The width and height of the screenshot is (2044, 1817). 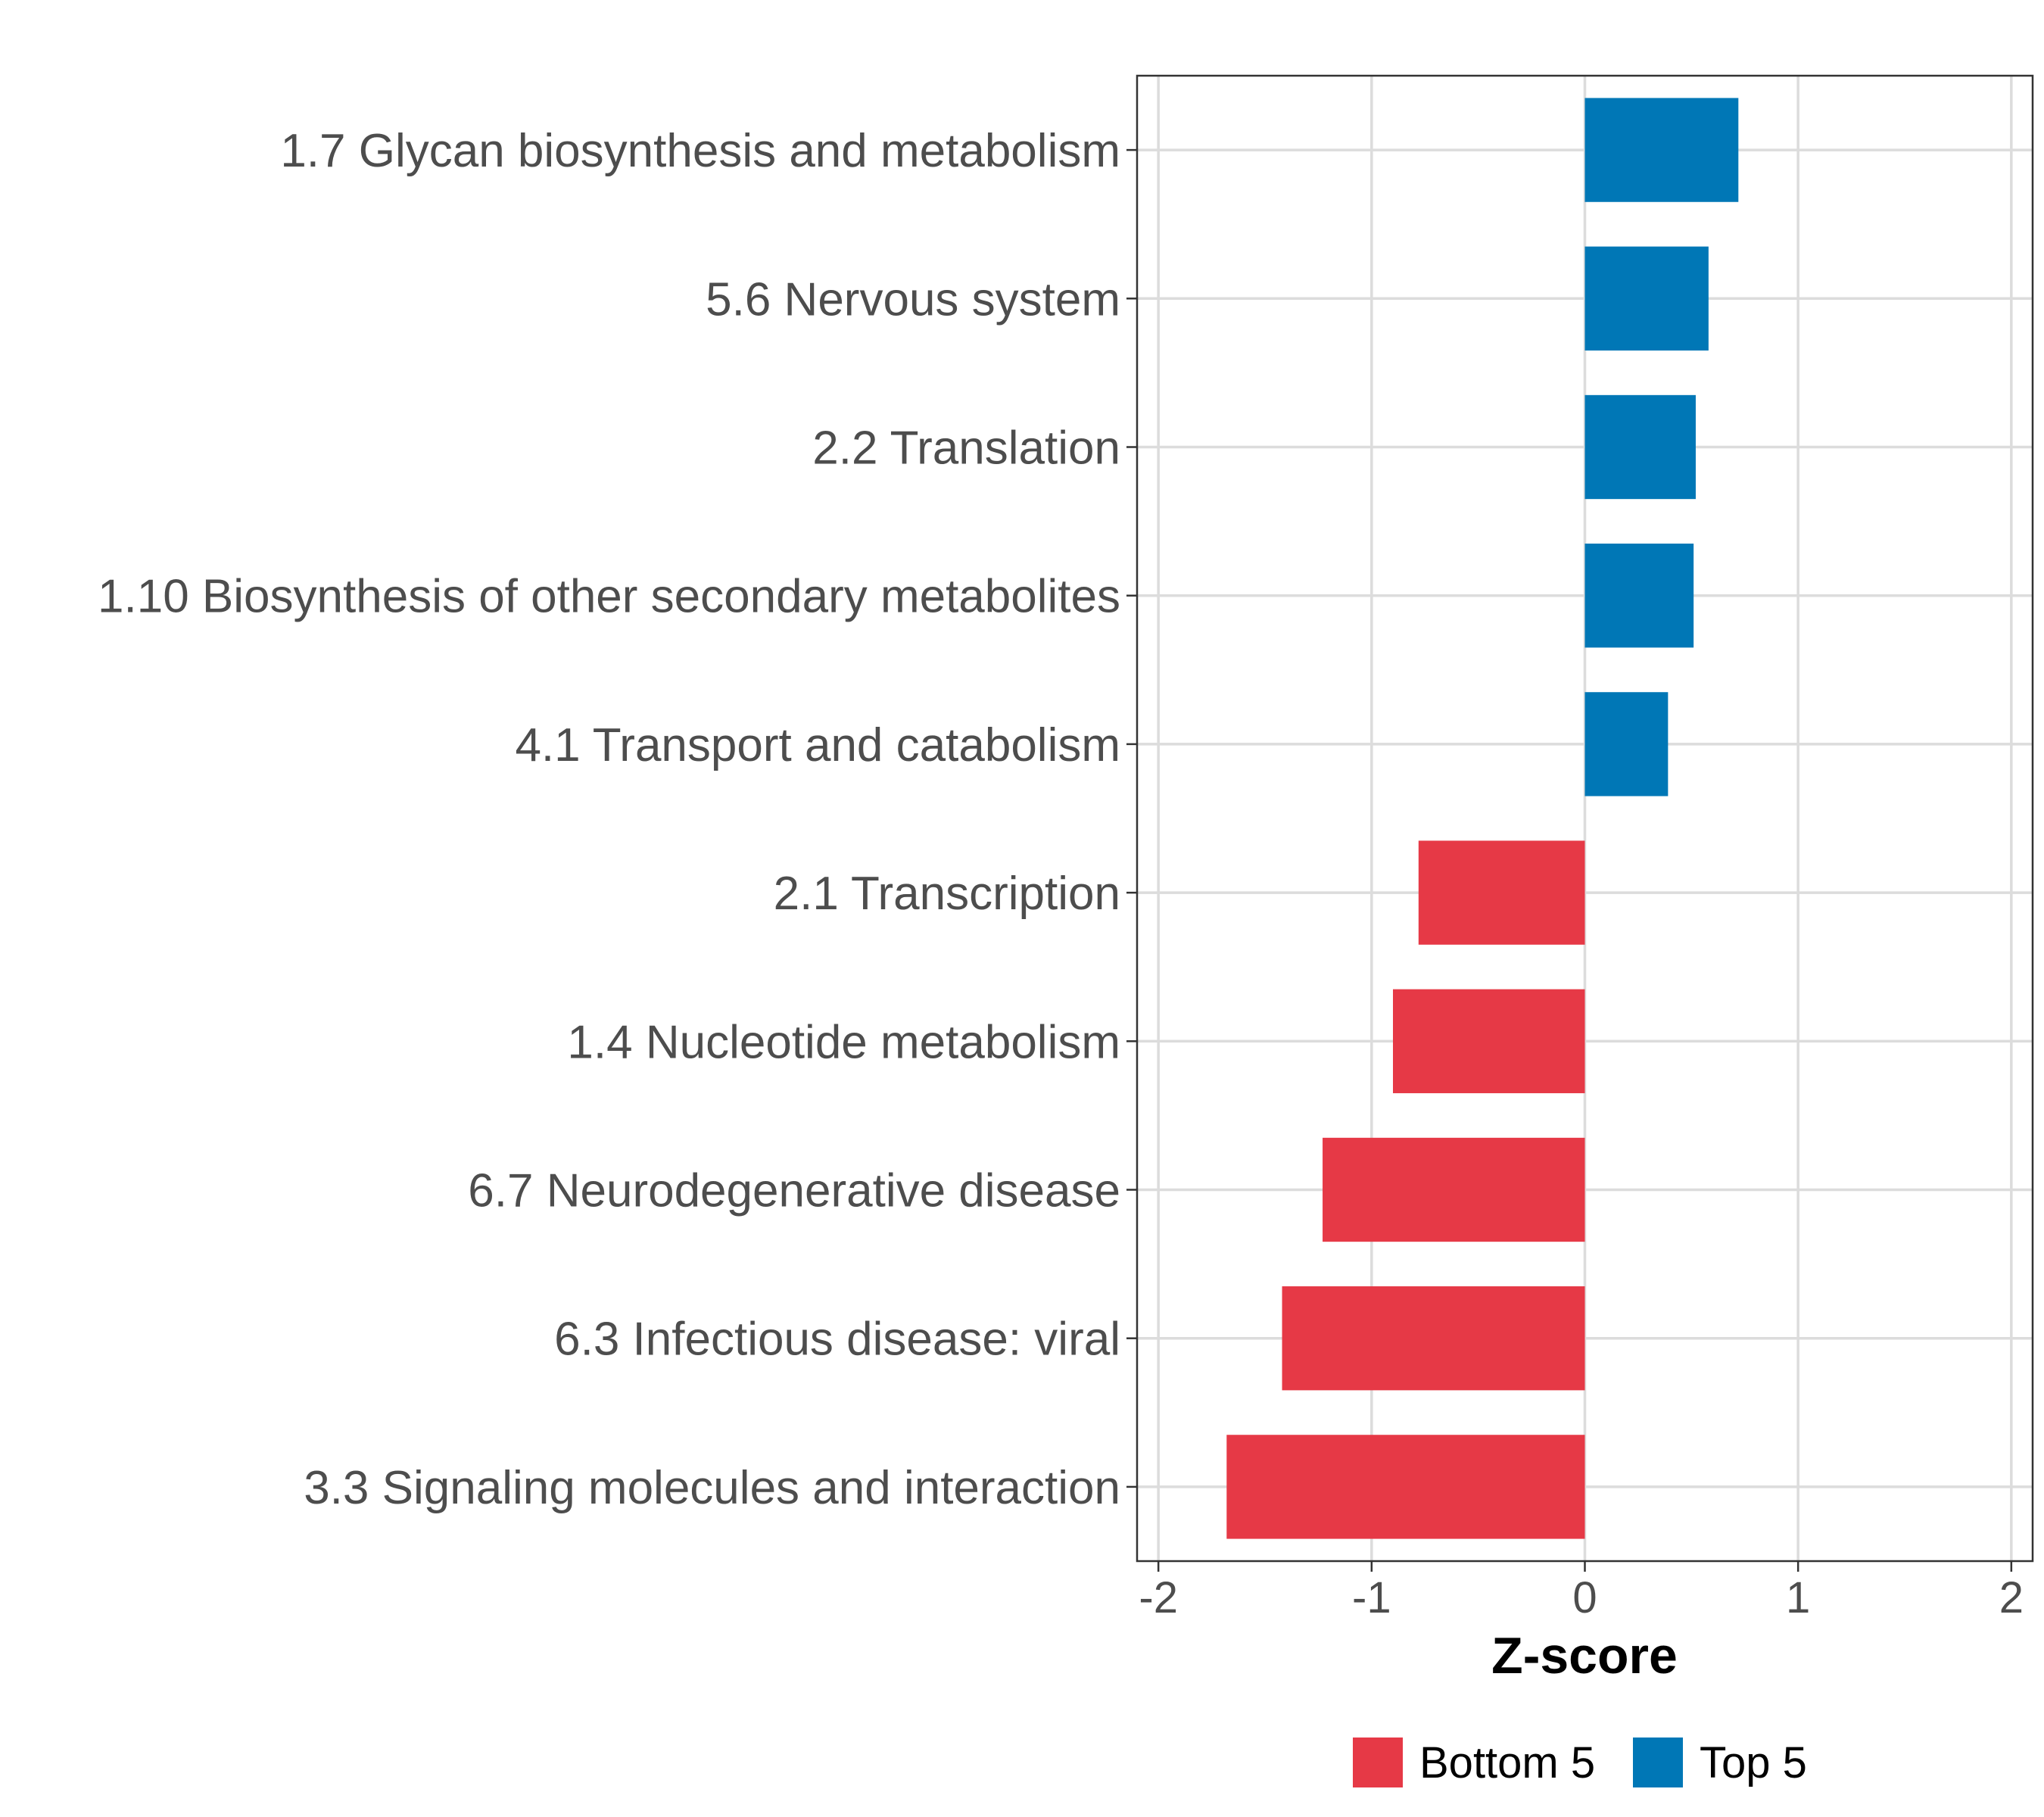 What do you see at coordinates (1158, 1597) in the screenshot?
I see `x-tick-label-0: -2` at bounding box center [1158, 1597].